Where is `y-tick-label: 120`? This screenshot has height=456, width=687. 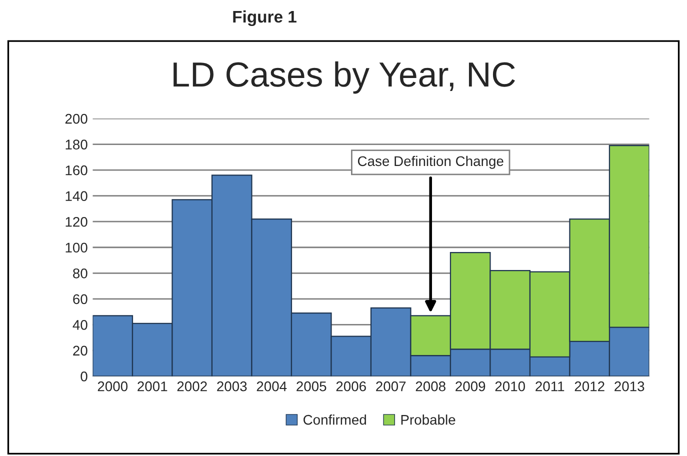
y-tick-label: 120 is located at coordinates (77, 221).